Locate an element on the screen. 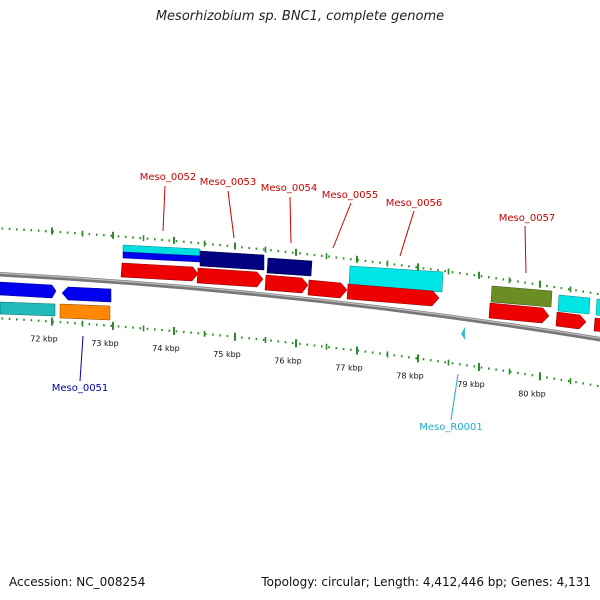 The image size is (600, 600). tick-label: 78 kbp is located at coordinates (410, 375).